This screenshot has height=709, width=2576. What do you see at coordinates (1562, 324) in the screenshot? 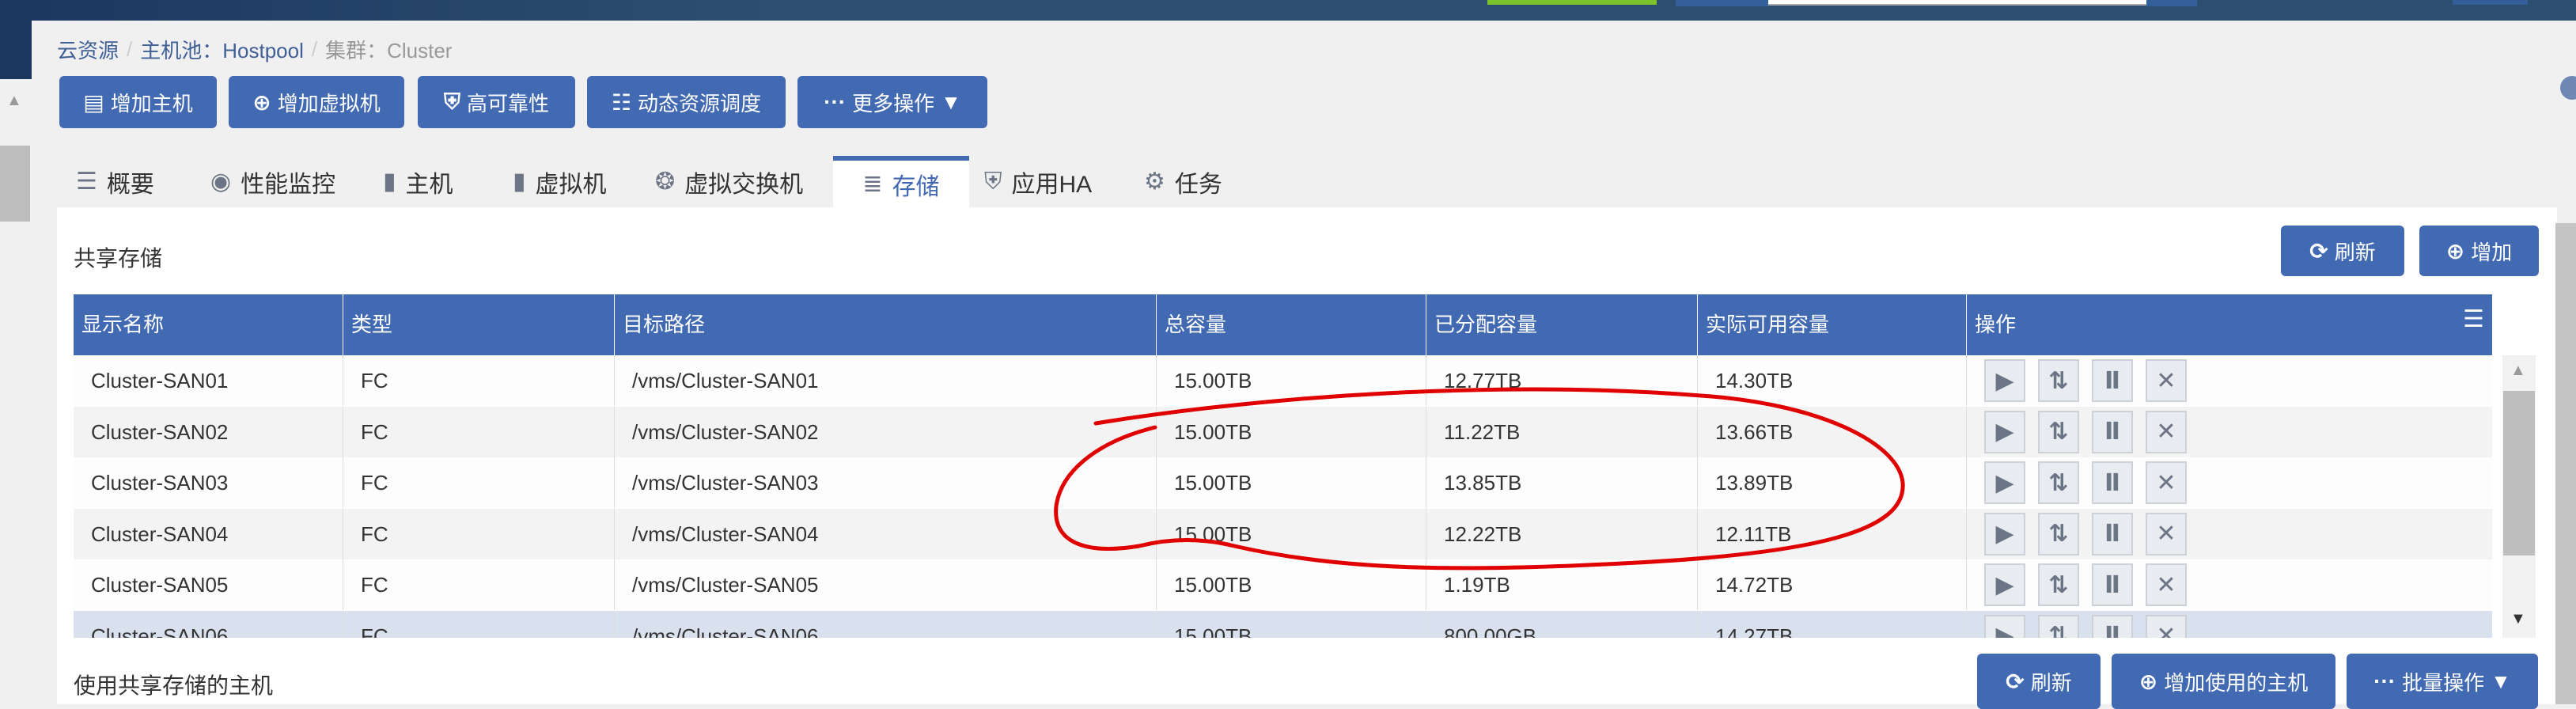
I see `column-header: 已分配容量` at bounding box center [1562, 324].